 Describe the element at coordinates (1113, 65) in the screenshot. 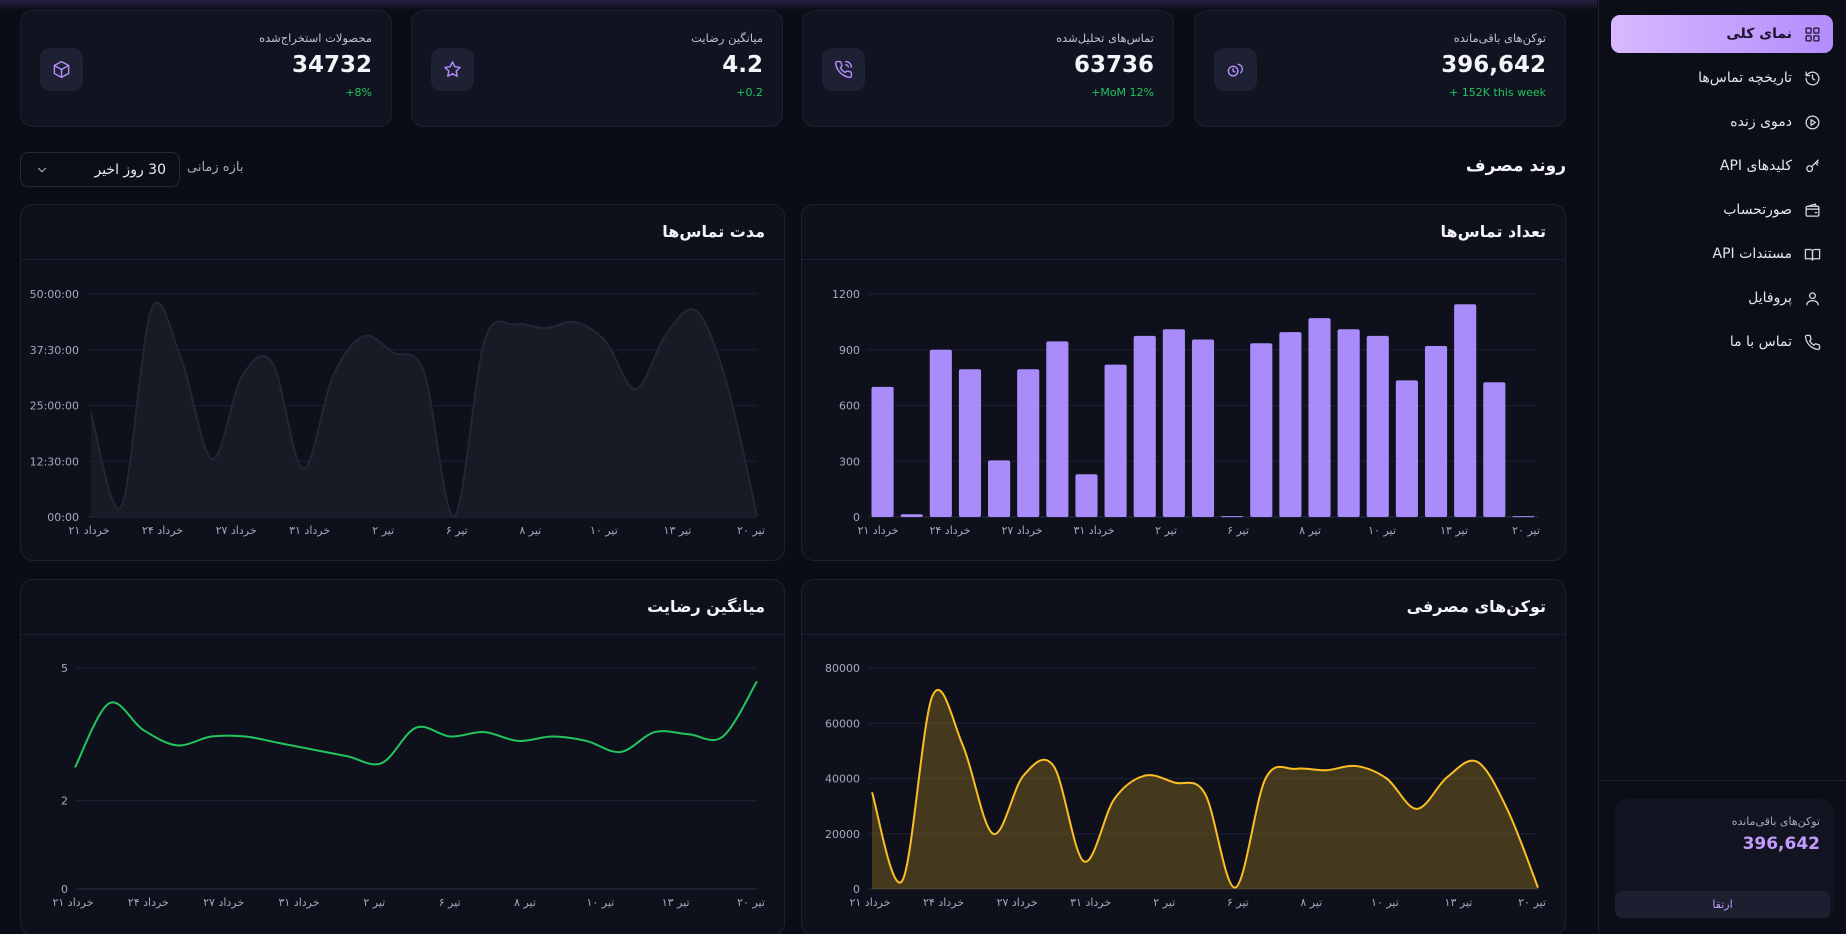

I see `stat-value: 63736` at that location.